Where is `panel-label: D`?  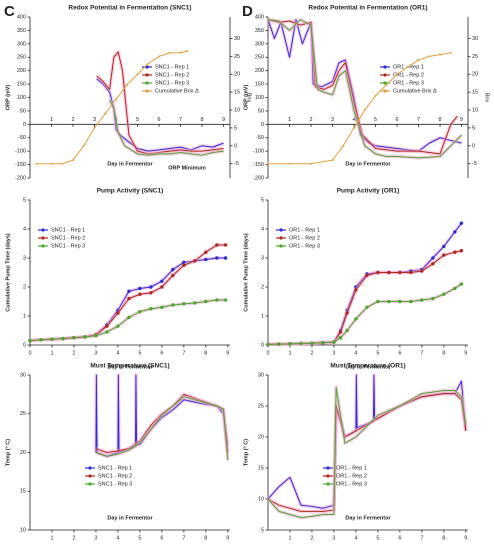
panel-label: D is located at coordinates (247, 11).